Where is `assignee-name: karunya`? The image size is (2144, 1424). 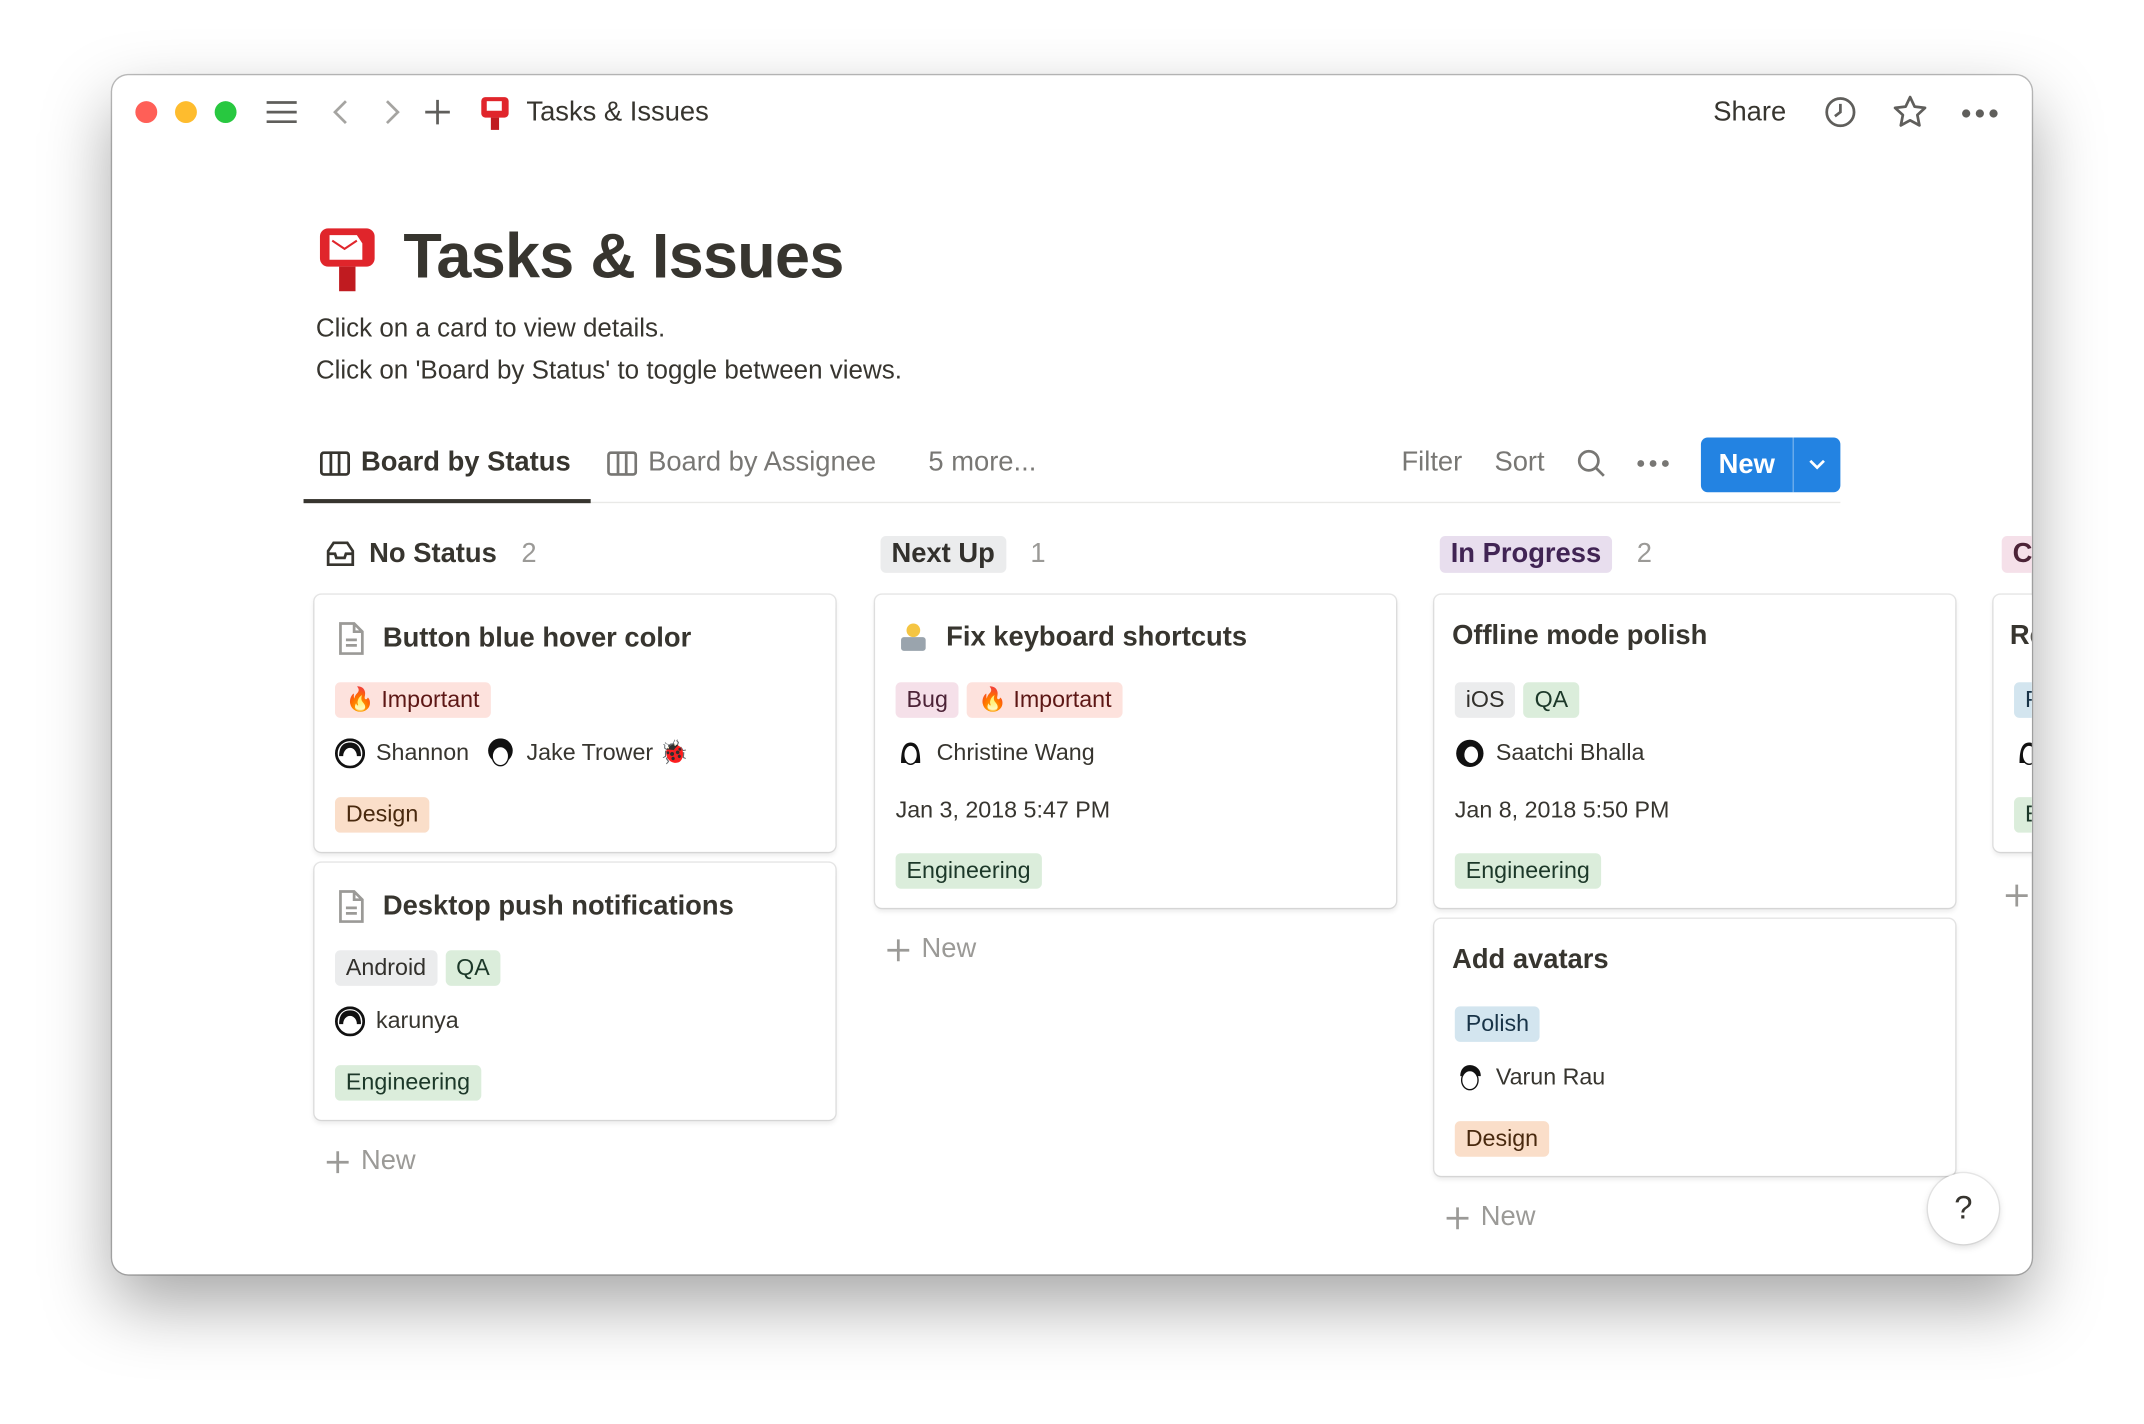
assignee-name: karunya is located at coordinates (417, 1020).